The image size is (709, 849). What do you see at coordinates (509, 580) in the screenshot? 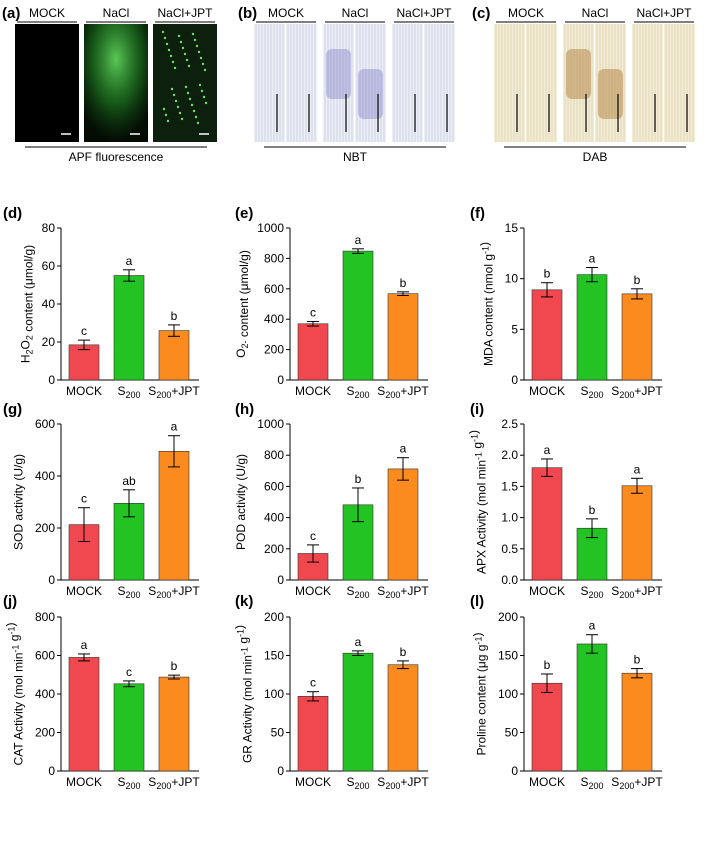
I see `y-tick-label: 0.0` at bounding box center [509, 580].